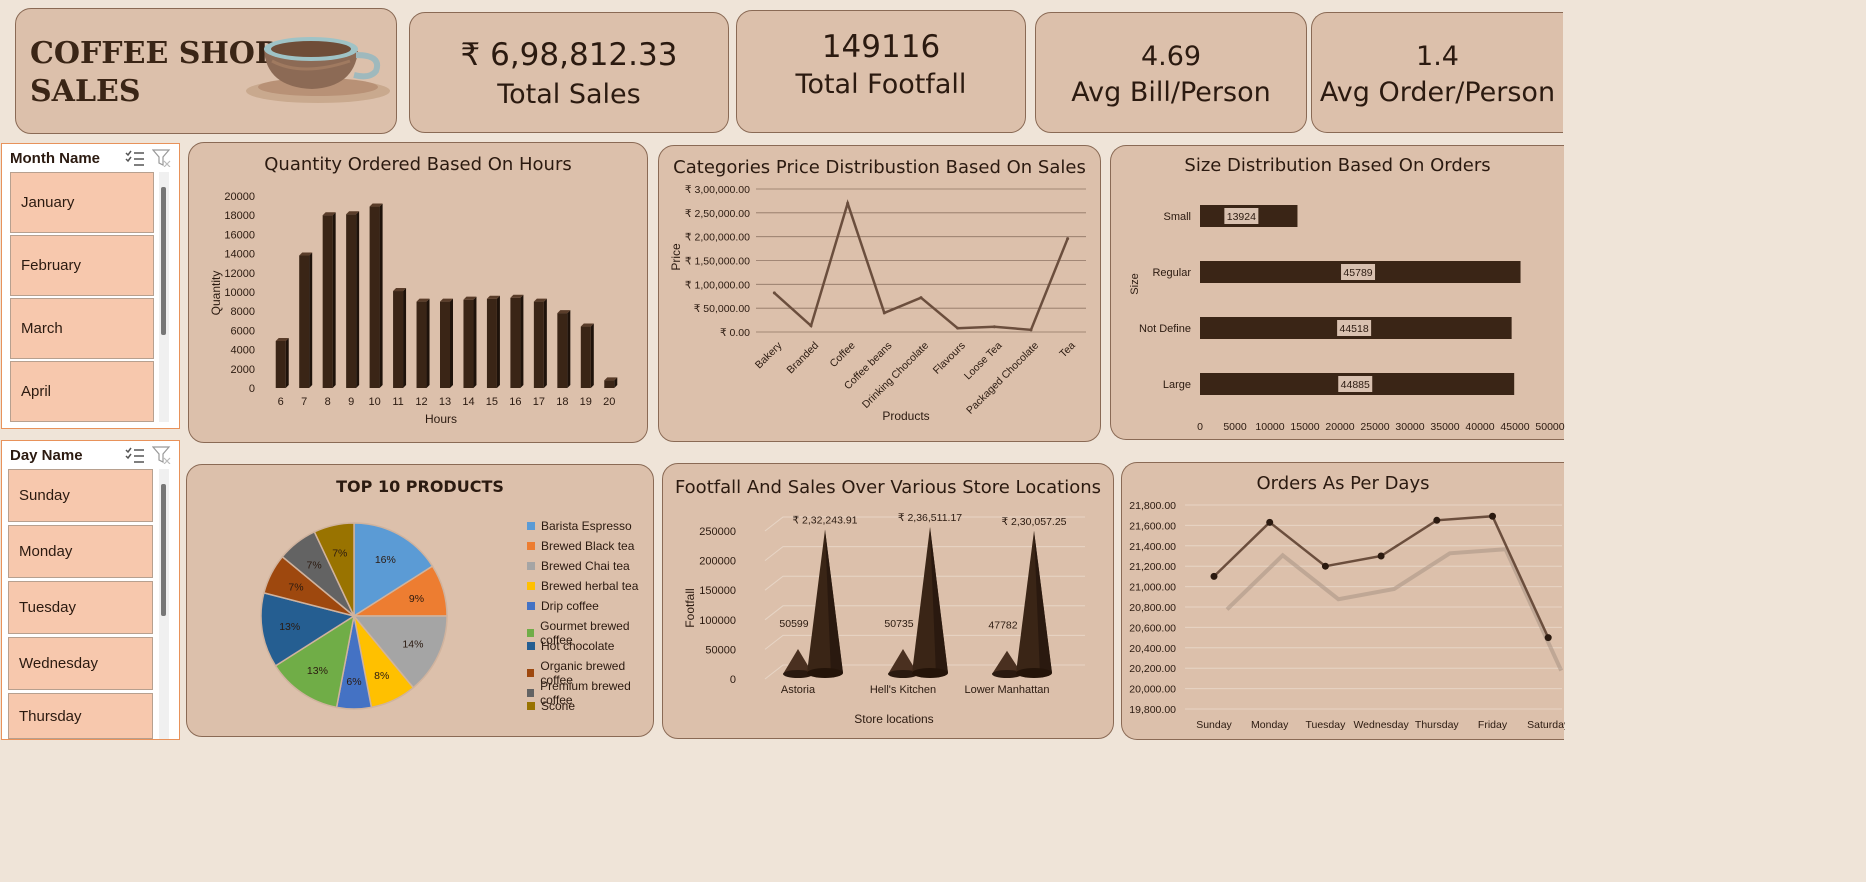 The width and height of the screenshot is (1866, 882). What do you see at coordinates (418, 164) in the screenshot?
I see `chart-title: Quantity Ordered Based On Hours` at bounding box center [418, 164].